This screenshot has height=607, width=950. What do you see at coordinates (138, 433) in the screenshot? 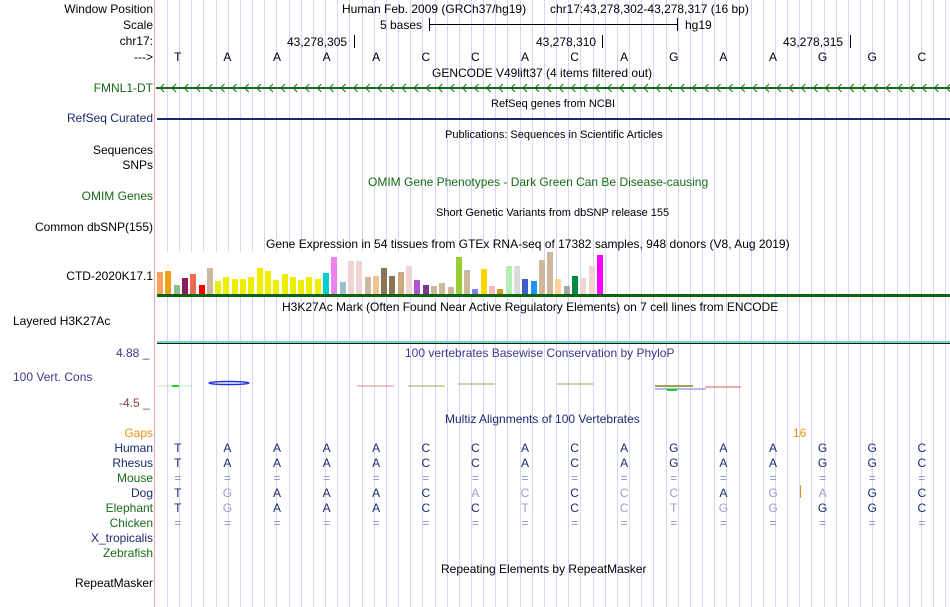
I see `multiz-gaps-label: Gaps` at bounding box center [138, 433].